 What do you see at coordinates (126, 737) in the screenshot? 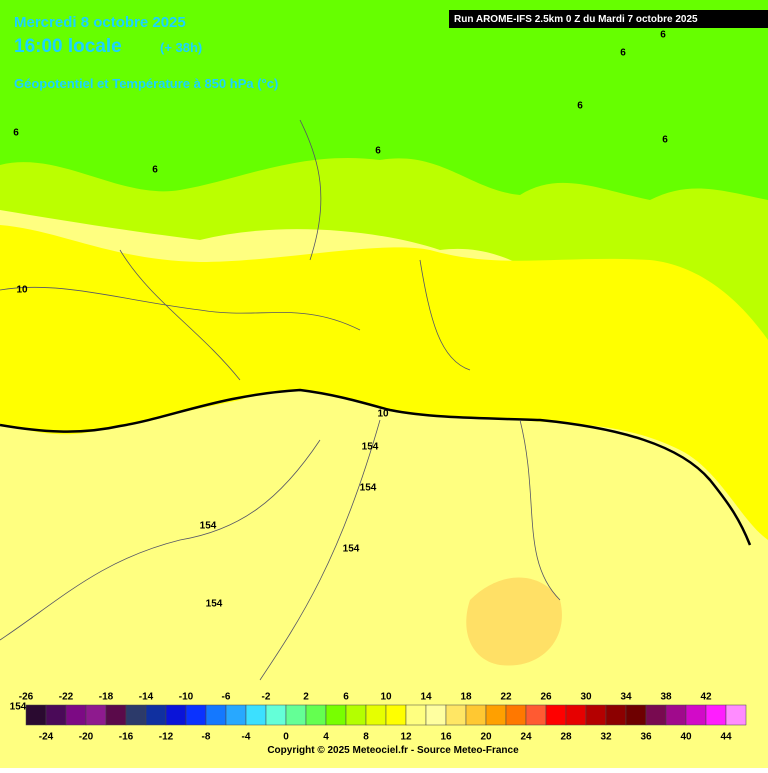
I see `legend-label: -16` at bounding box center [126, 737].